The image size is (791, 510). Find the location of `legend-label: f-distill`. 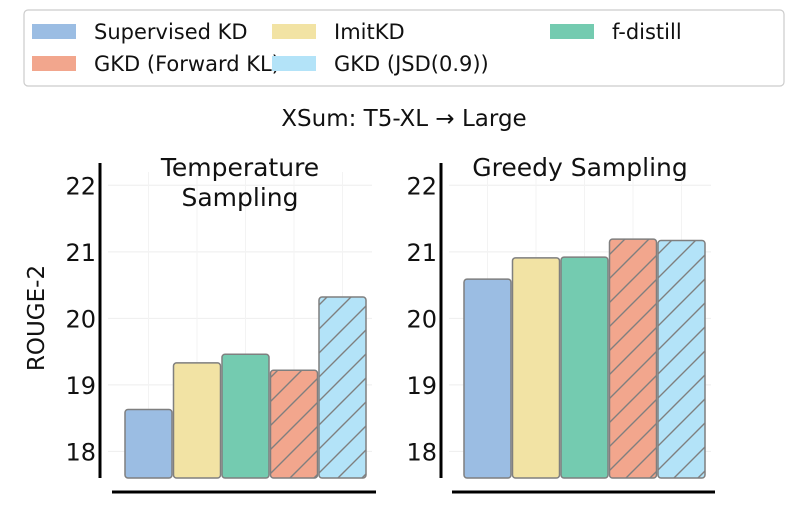

legend-label: f-distill is located at coordinates (647, 32).